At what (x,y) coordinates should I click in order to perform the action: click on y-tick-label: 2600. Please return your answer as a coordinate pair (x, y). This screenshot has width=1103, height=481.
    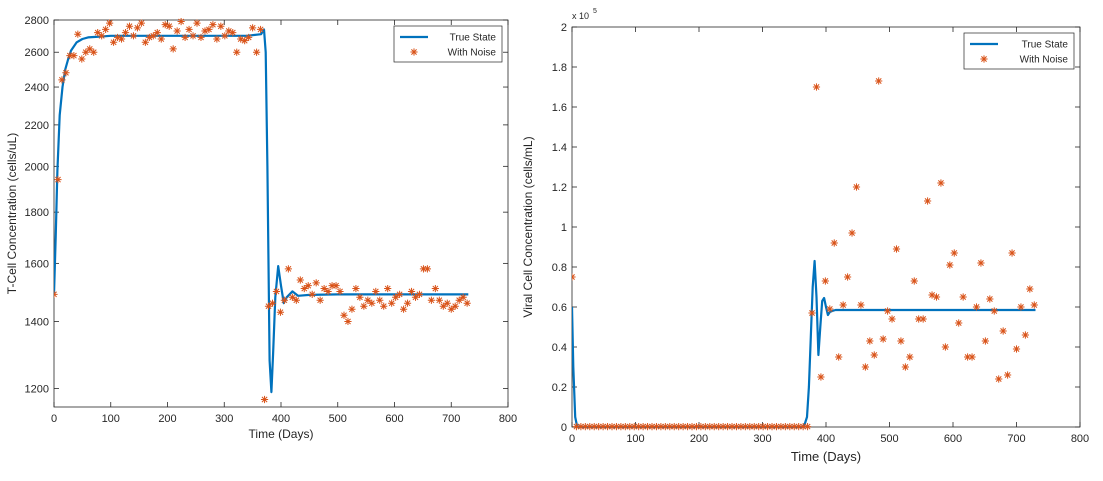
    Looking at the image, I should click on (37, 53).